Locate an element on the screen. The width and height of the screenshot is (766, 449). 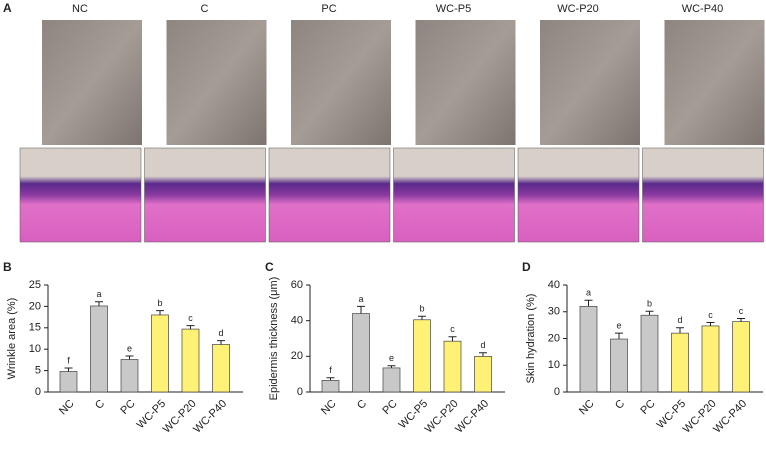
column-label: NC is located at coordinates (80, 9).